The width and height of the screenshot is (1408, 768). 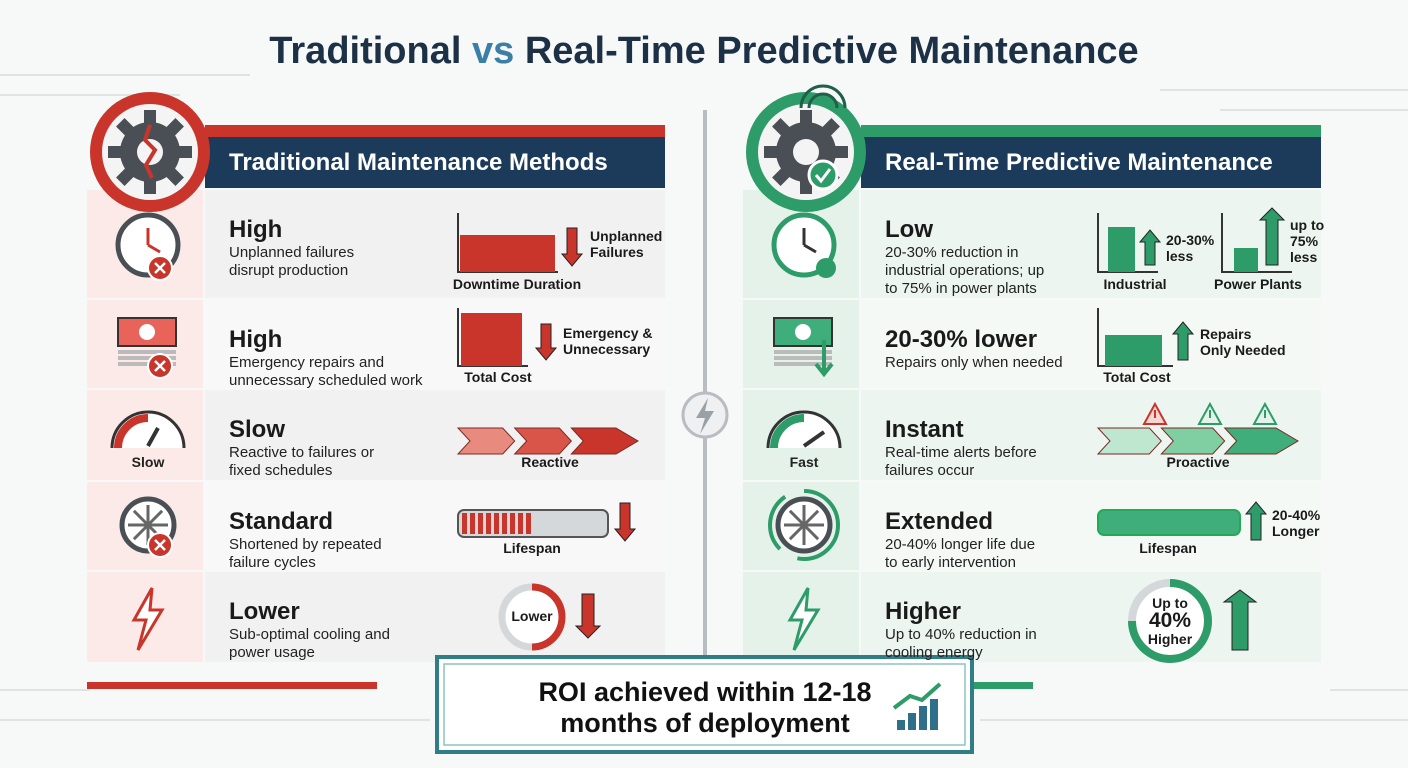 What do you see at coordinates (1170, 620) in the screenshot?
I see `graphic-label: 40%` at bounding box center [1170, 620].